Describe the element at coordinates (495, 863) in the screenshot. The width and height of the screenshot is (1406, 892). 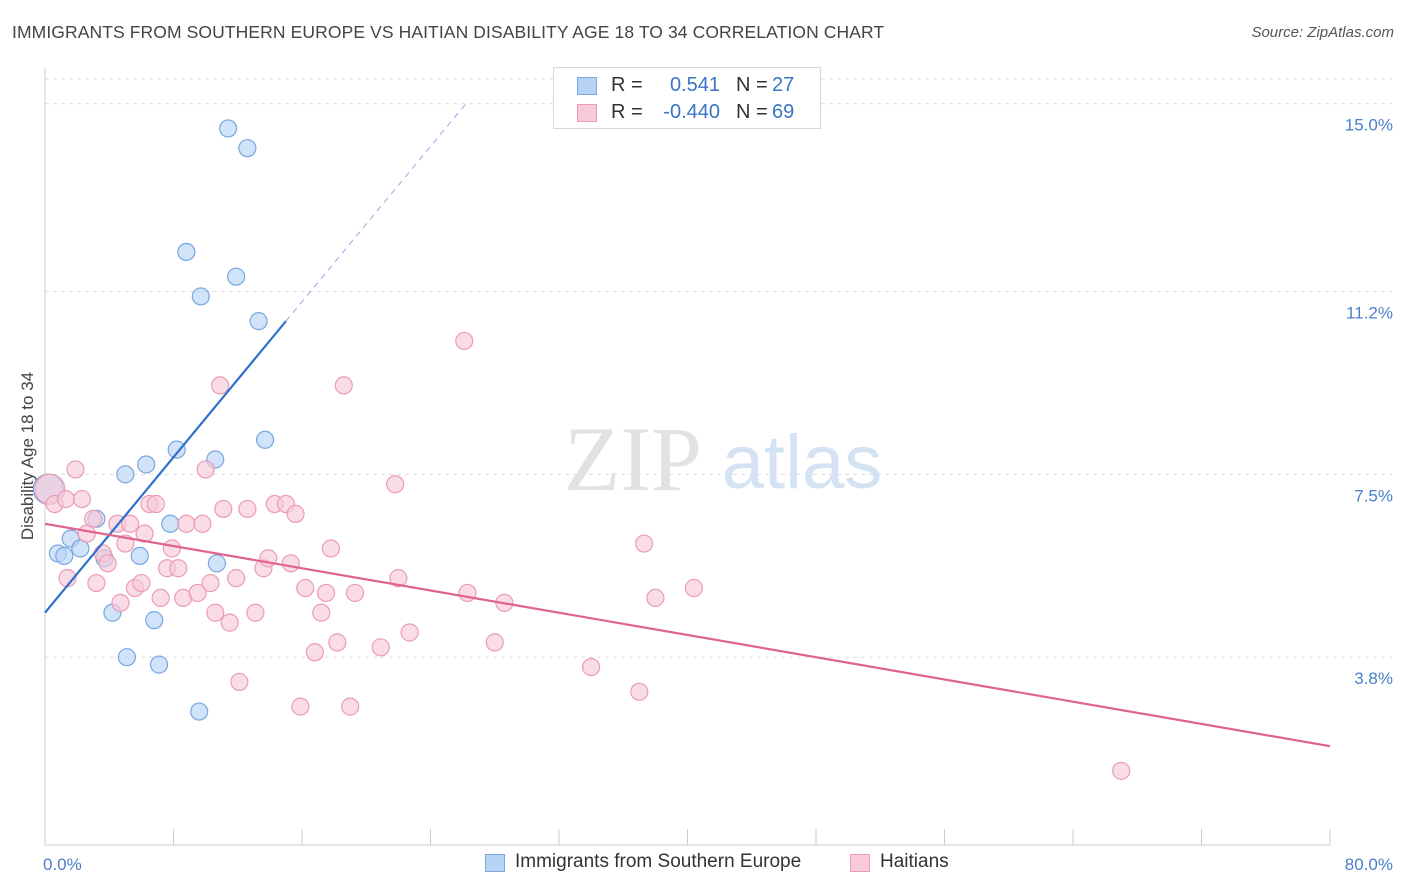
I see `series-swatch-blue` at that location.